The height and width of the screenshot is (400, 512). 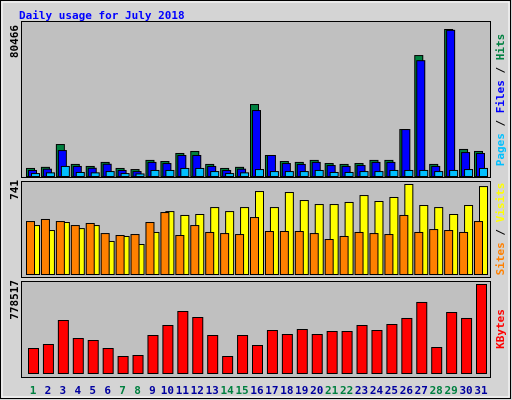 I want to click on x-tick-label: 27, so click(x=421, y=390).